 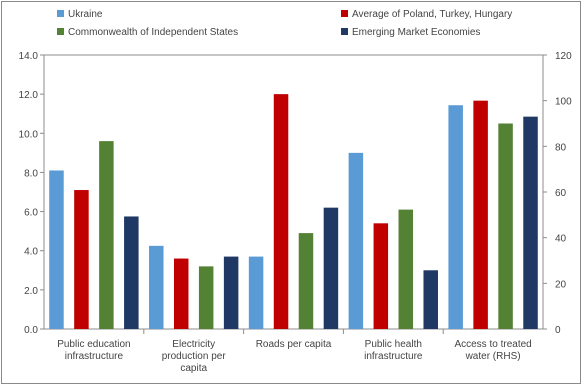 I want to click on legend-label-2: Average of Poland, Turkey, Hungary, so click(x=432, y=14).